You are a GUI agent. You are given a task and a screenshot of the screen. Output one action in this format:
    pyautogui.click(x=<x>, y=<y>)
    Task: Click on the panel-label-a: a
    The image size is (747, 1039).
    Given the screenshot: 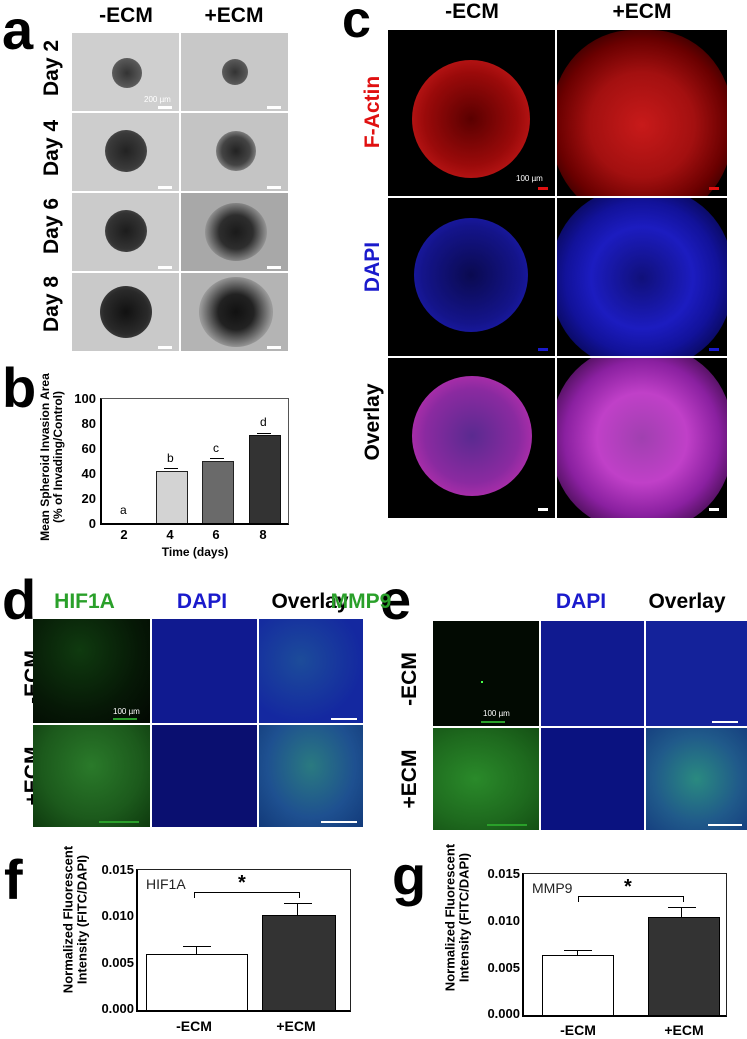 What is the action you would take?
    pyautogui.click(x=18, y=30)
    